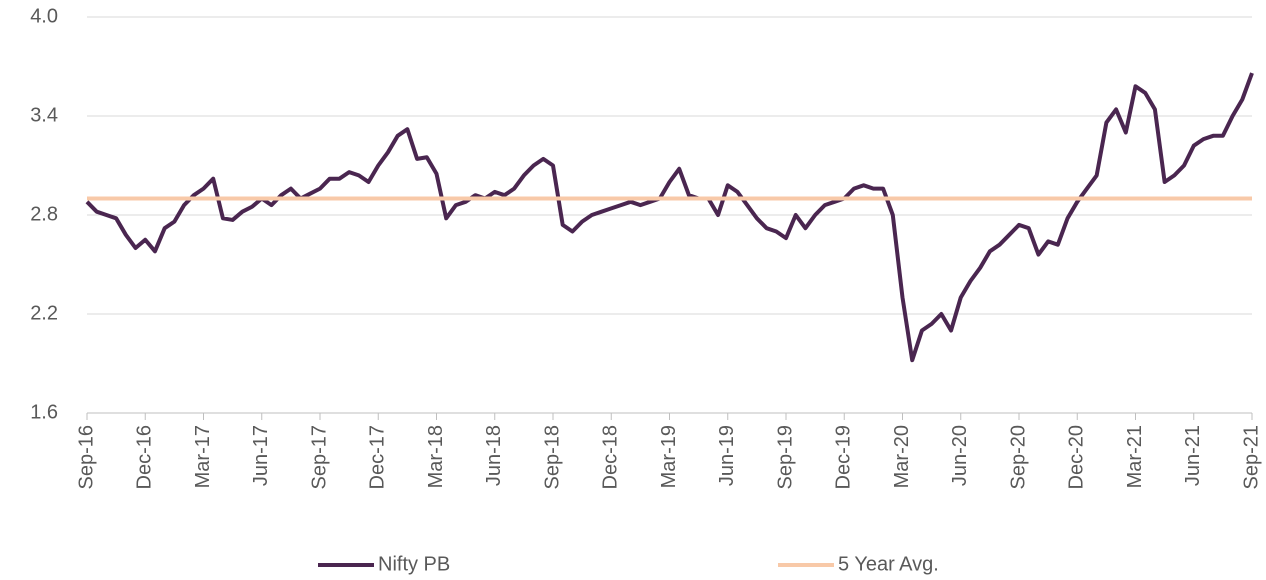 The image size is (1266, 580). Describe the element at coordinates (552, 457) in the screenshot. I see `x-tick-label: Sep-18` at that location.